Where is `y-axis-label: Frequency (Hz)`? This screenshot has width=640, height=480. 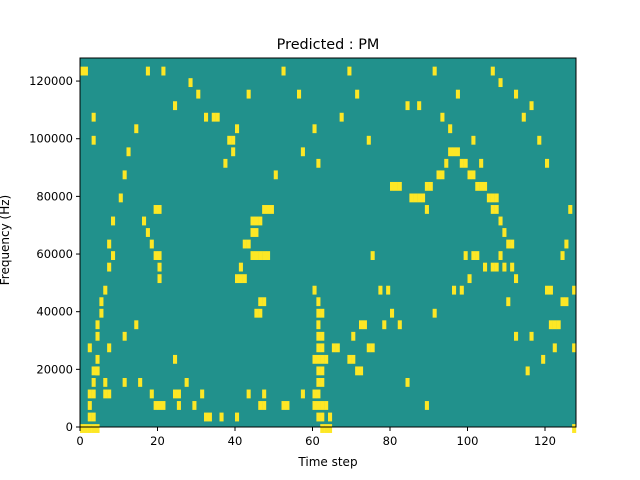 y-axis-label: Frequency (Hz) is located at coordinates (6, 240).